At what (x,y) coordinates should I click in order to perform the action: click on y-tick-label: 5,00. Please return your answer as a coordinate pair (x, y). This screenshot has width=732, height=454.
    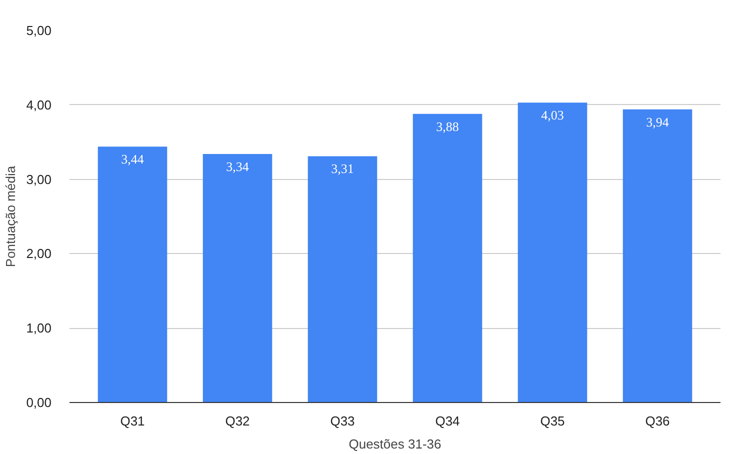
    Looking at the image, I should click on (39, 30).